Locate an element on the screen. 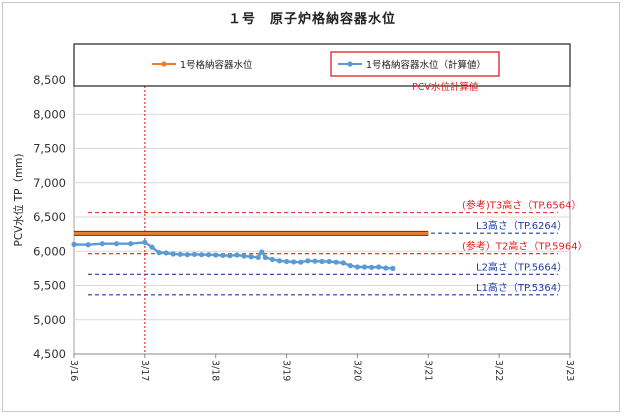 This screenshot has width=624, height=416. y-tick-label: 7,000 is located at coordinates (49, 183).